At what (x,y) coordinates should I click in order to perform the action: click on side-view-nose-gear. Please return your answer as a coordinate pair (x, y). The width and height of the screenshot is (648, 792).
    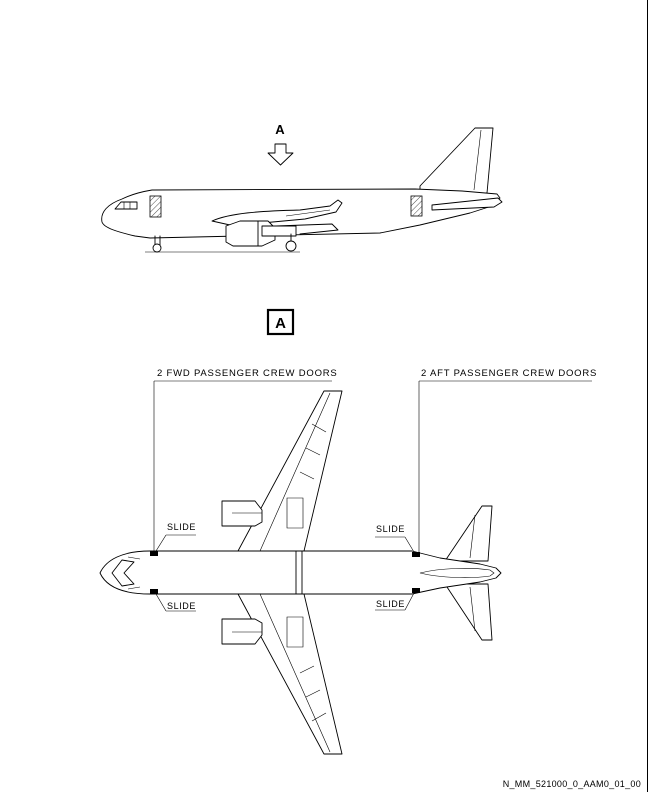
    Looking at the image, I should click on (157, 244).